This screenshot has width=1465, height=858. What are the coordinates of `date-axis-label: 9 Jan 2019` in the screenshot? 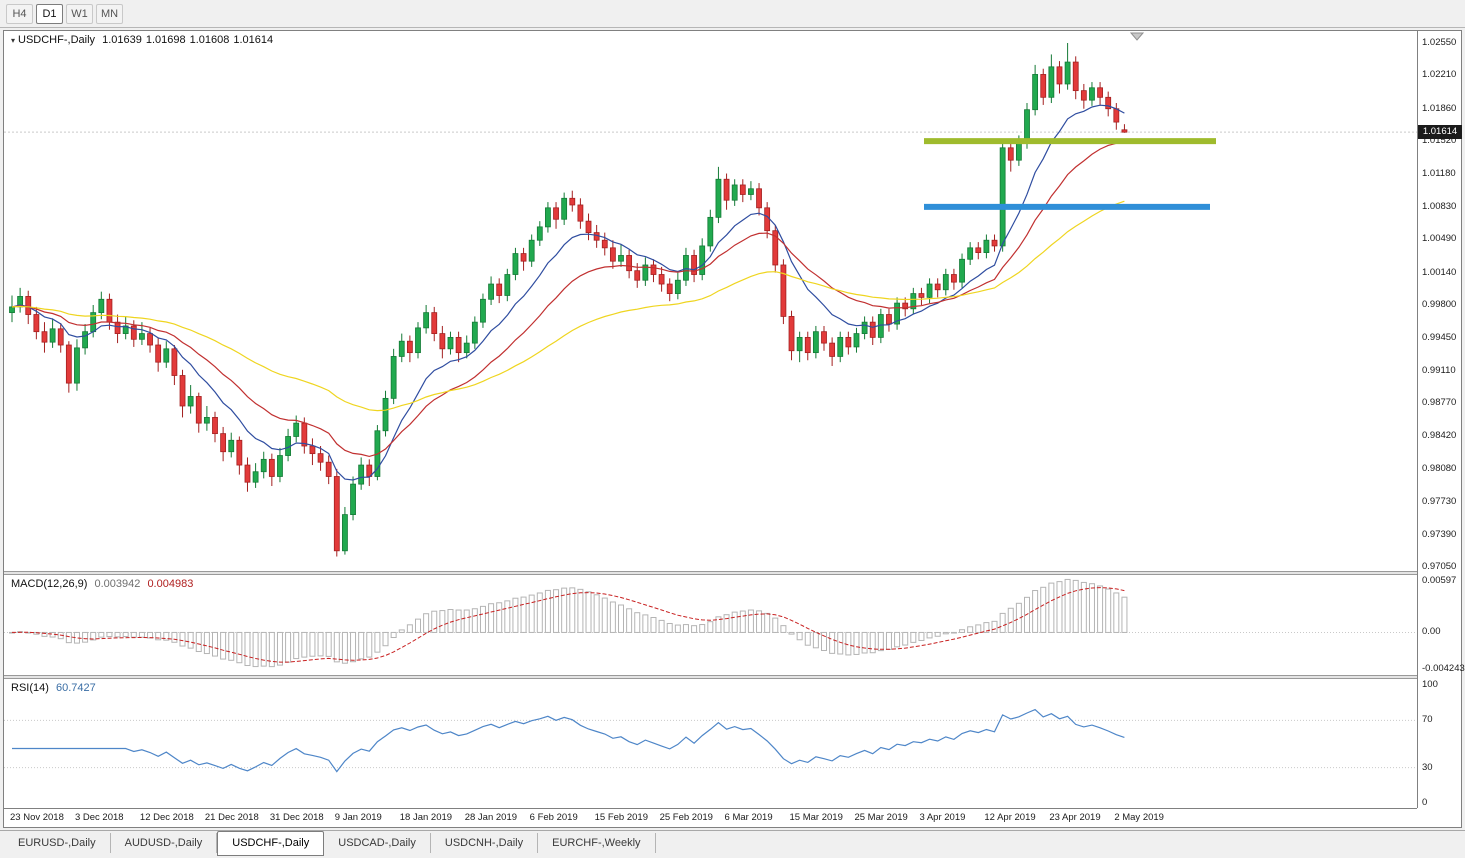 It's located at (358, 817).